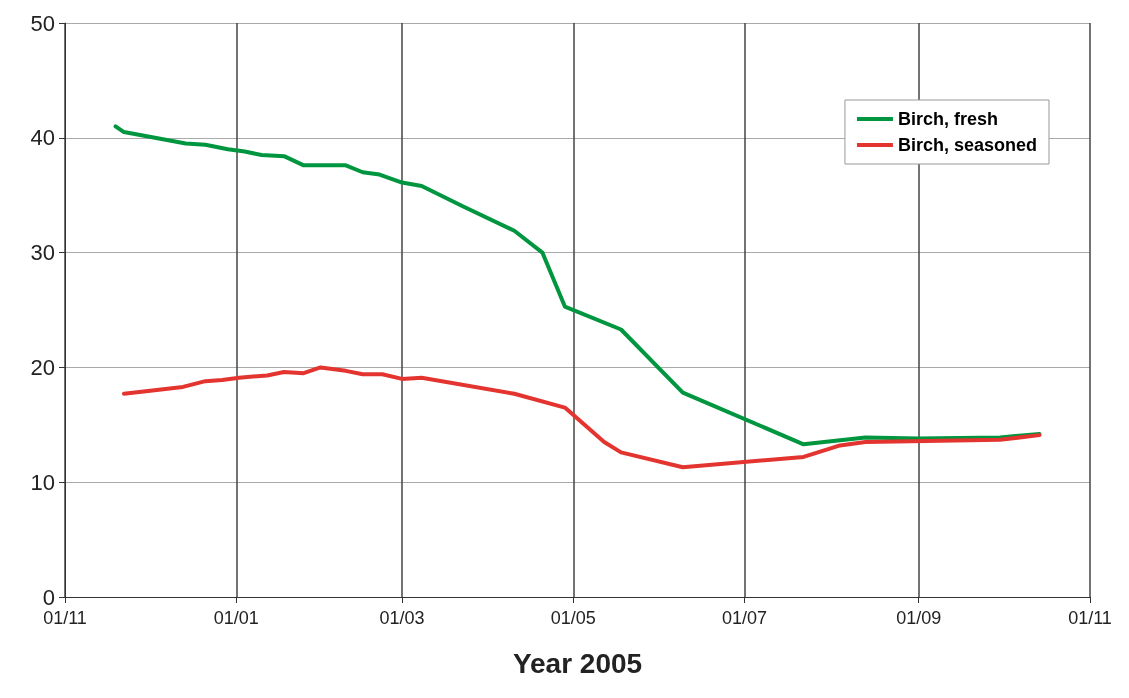 This screenshot has height=698, width=1129. What do you see at coordinates (48, 597) in the screenshot?
I see `y-tick-label: 0` at bounding box center [48, 597].